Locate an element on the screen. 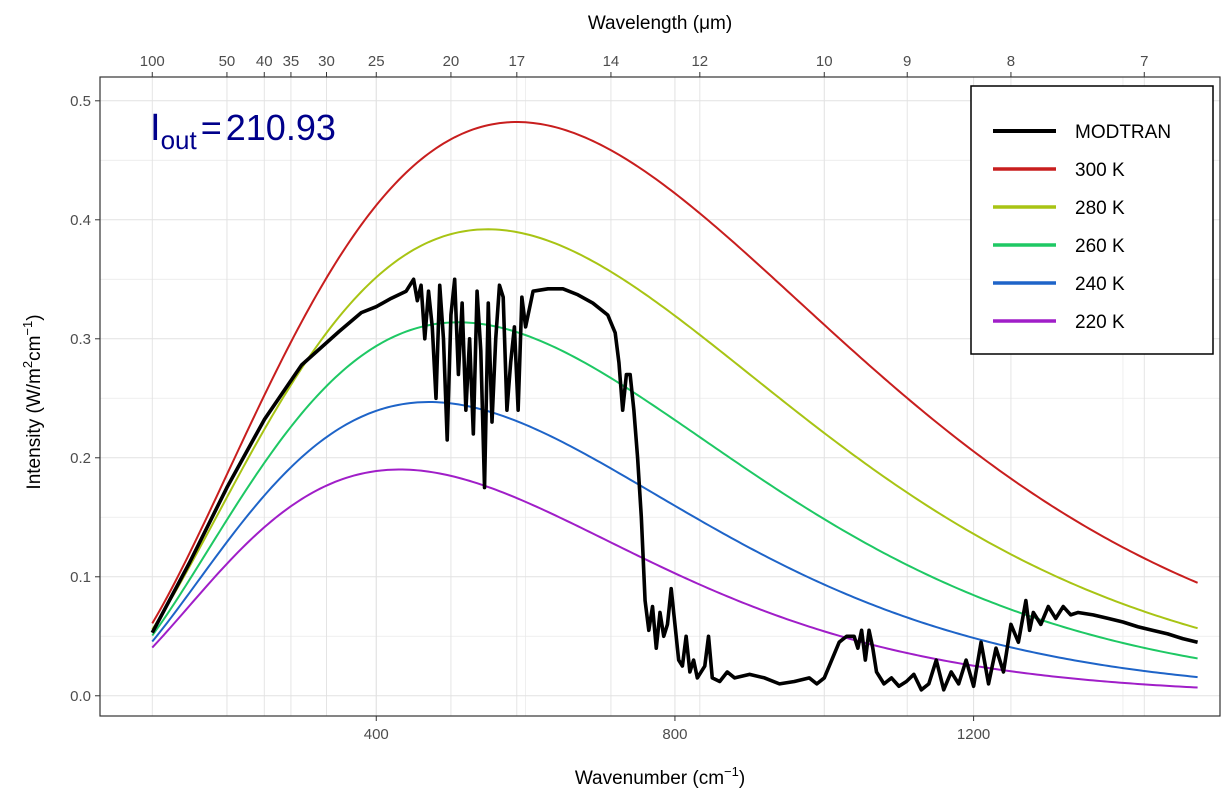 The height and width of the screenshot is (798, 1230). y-tick-label: 0.1 is located at coordinates (80, 577).